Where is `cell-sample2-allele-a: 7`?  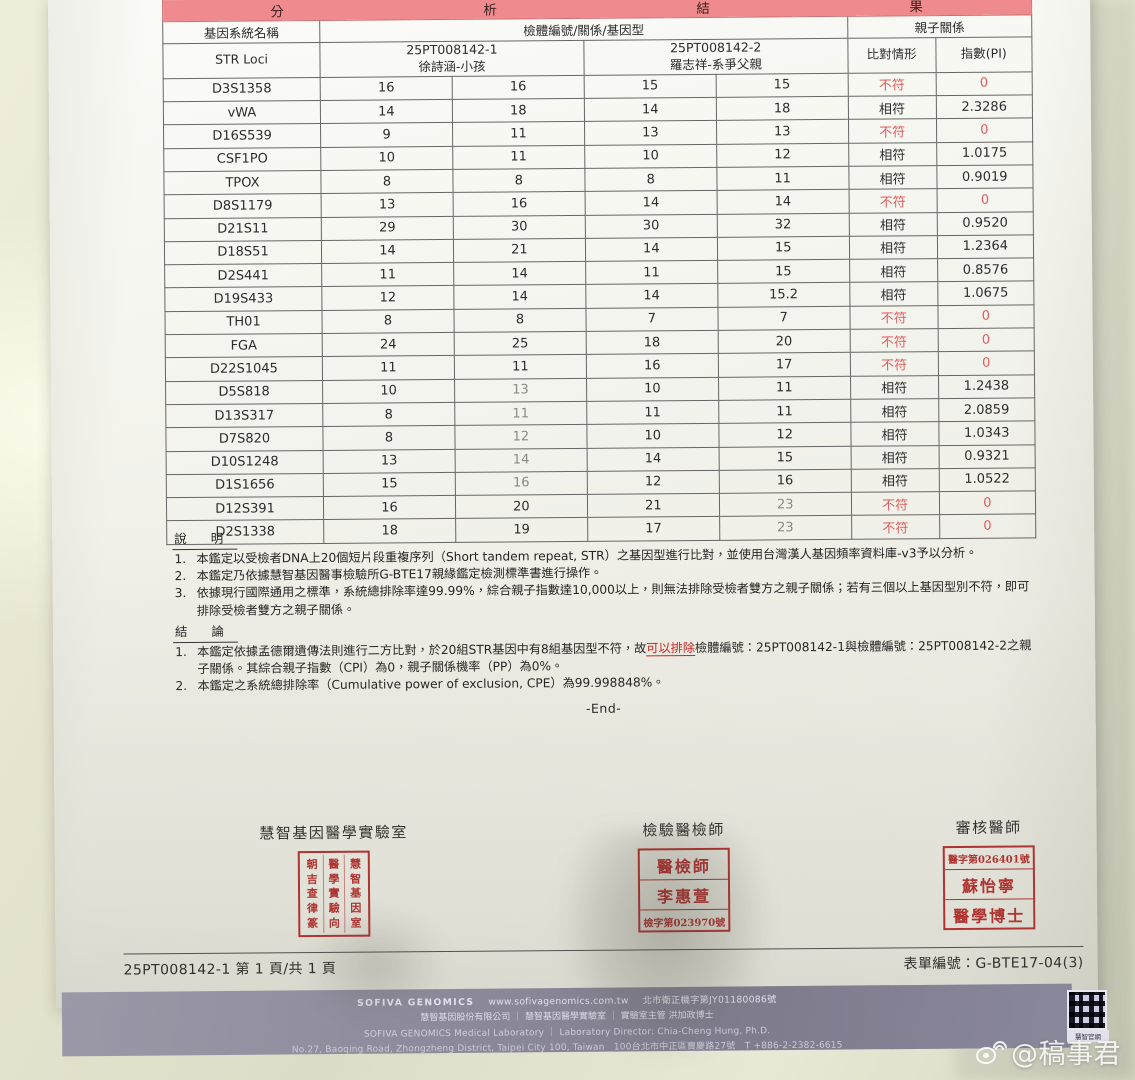
cell-sample2-allele-a: 7 is located at coordinates (651, 319).